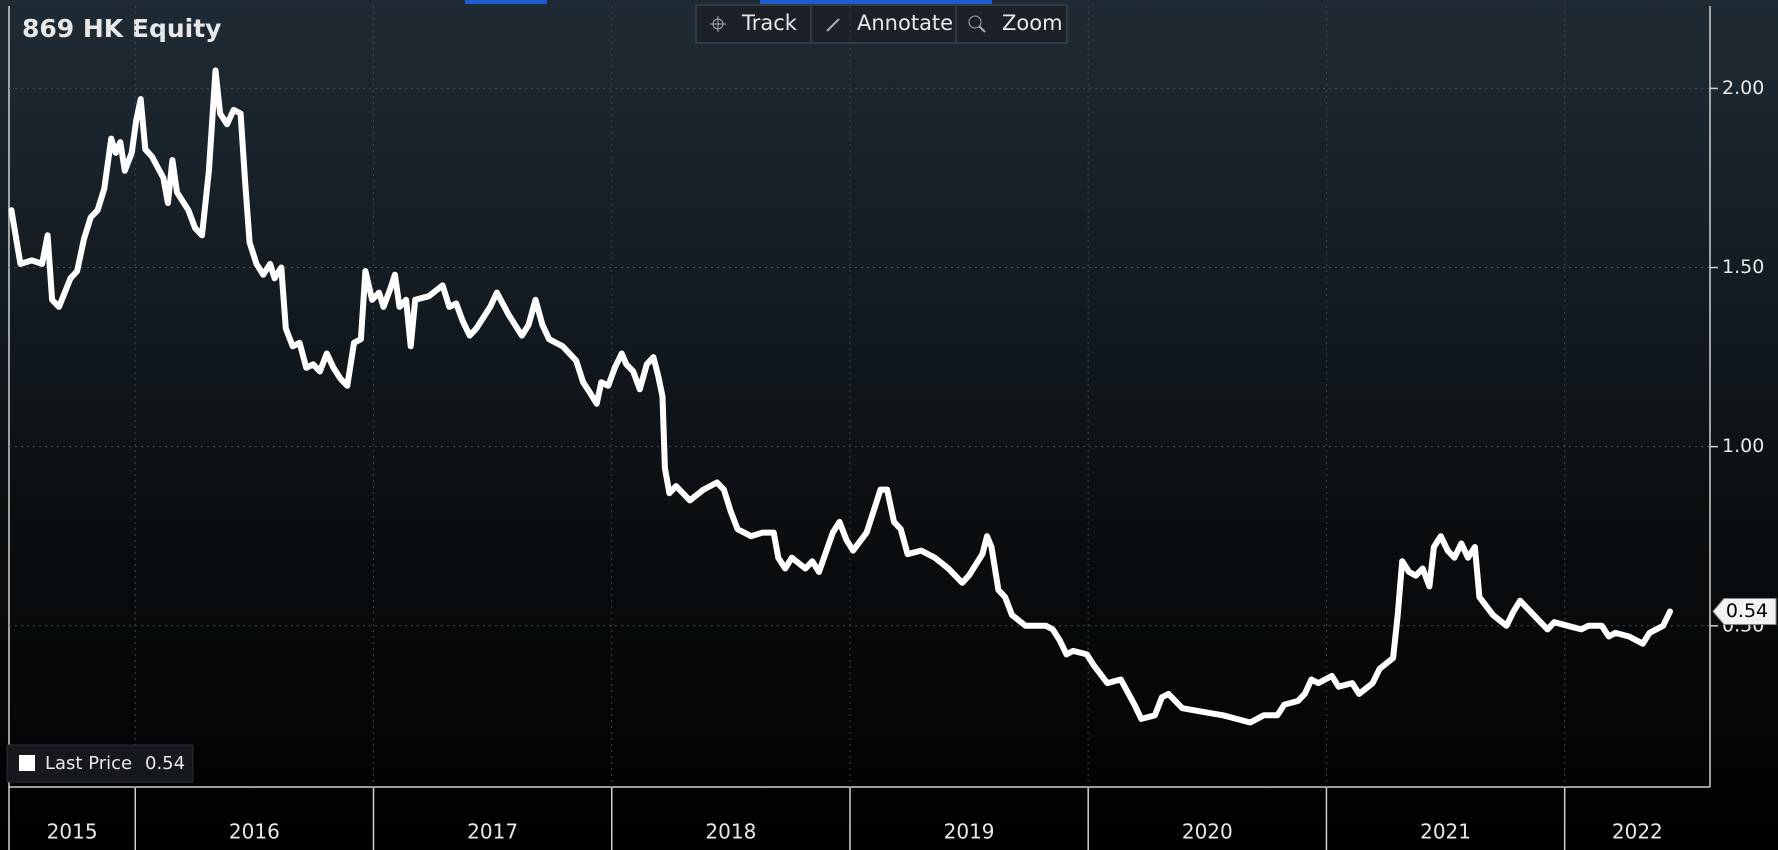 The height and width of the screenshot is (850, 1778). I want to click on toolbar-box, so click(881, 24).